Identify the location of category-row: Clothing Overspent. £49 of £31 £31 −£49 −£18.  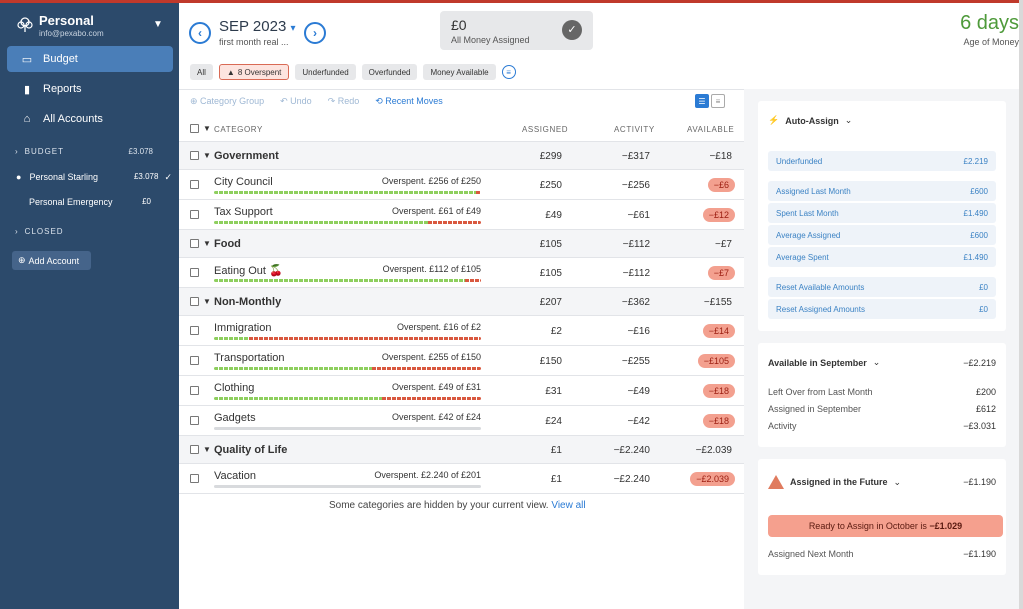
(461, 391).